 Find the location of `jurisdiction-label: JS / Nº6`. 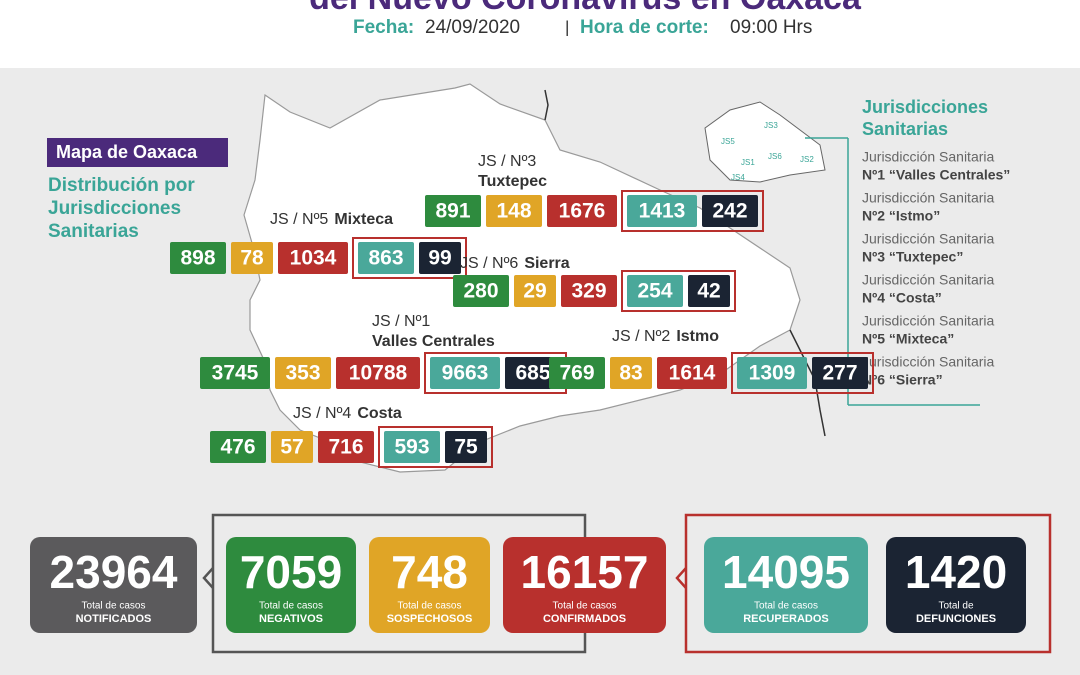

jurisdiction-label: JS / Nº6 is located at coordinates (489, 263).